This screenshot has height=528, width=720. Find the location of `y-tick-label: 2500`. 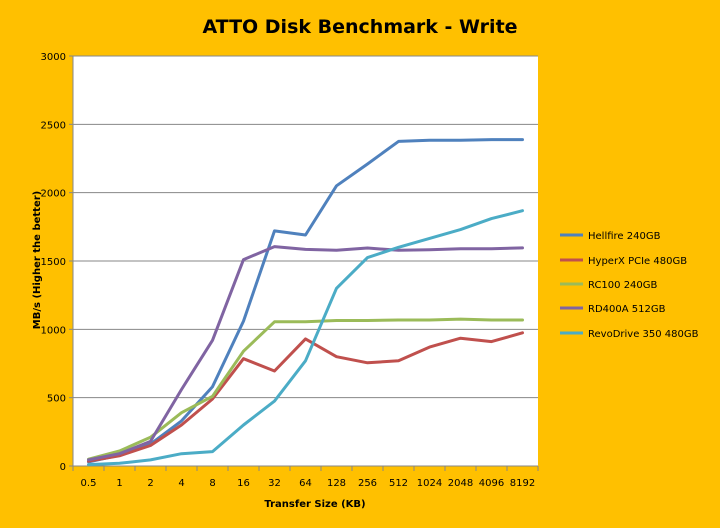

y-tick-label: 2500 is located at coordinates (53, 125).